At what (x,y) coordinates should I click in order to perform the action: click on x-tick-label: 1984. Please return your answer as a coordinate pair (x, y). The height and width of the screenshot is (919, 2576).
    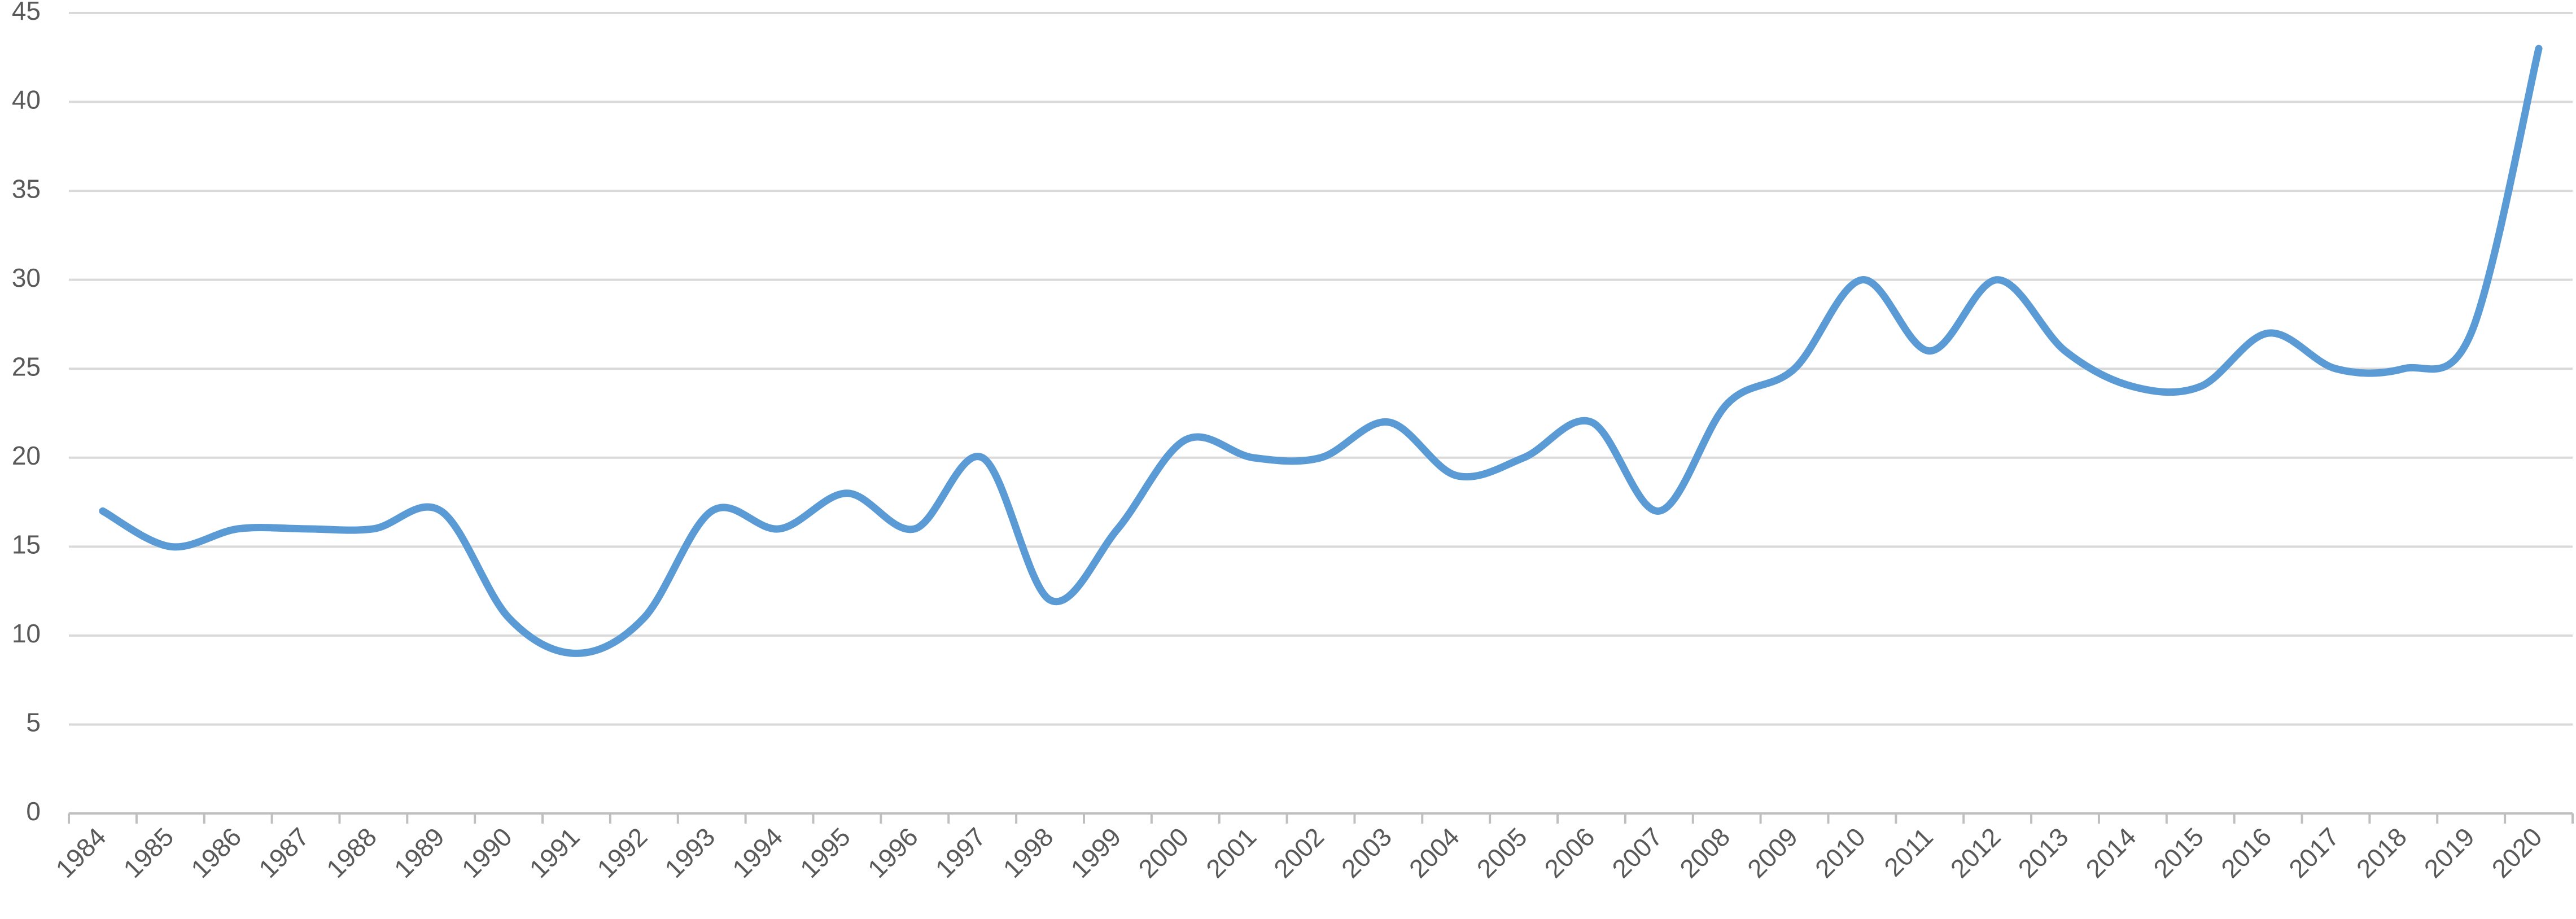
    Looking at the image, I should click on (80, 853).